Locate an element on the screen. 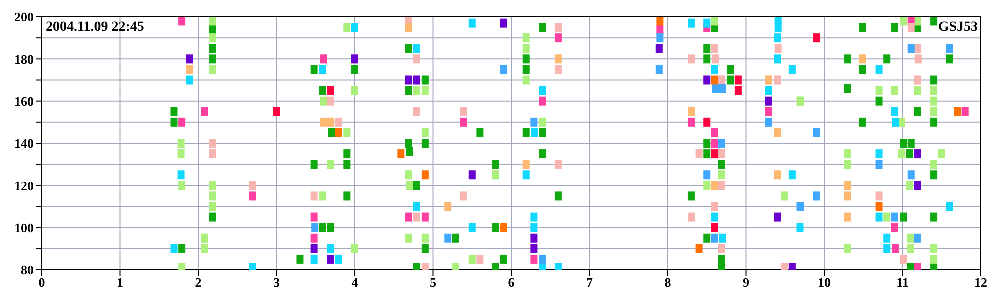 This screenshot has height=300, width=1000. y-tick-label: 140 is located at coordinates (24, 144).